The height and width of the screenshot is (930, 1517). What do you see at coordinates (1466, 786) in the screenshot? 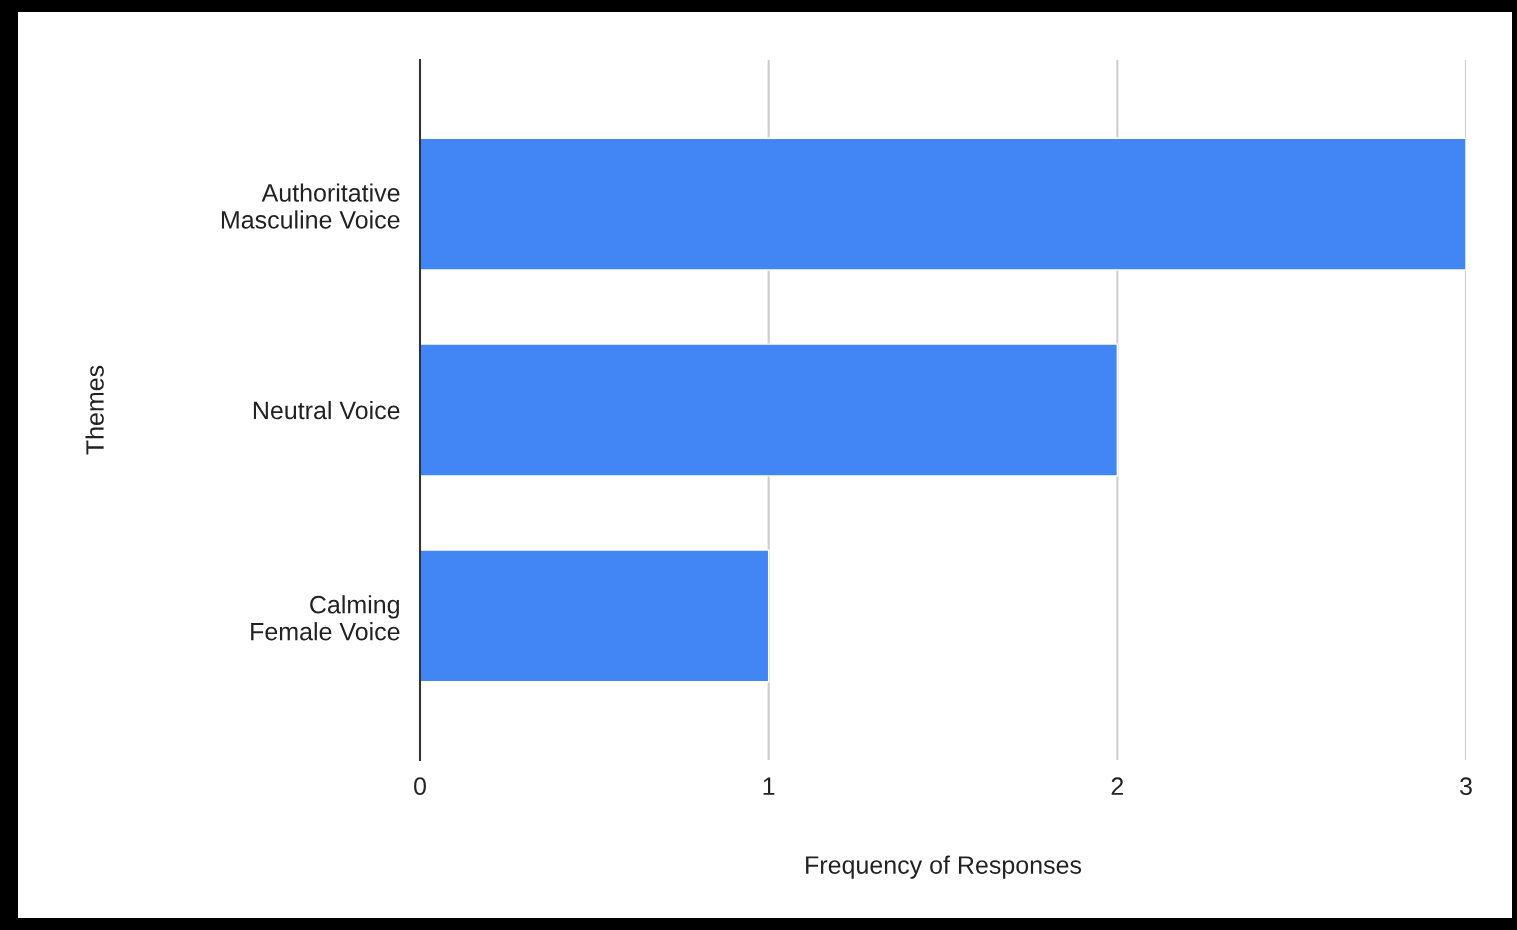
I see `x-tick-label: 3` at bounding box center [1466, 786].